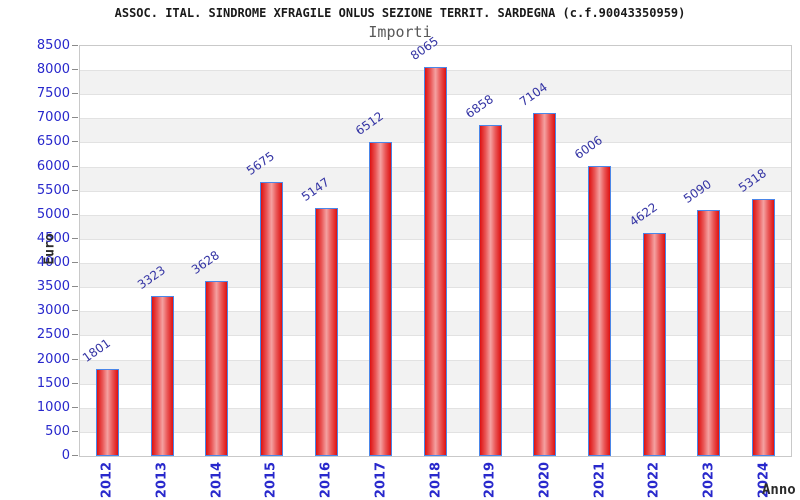  Describe the element at coordinates (53, 311) in the screenshot. I see `y-tick-label: 3000` at that location.